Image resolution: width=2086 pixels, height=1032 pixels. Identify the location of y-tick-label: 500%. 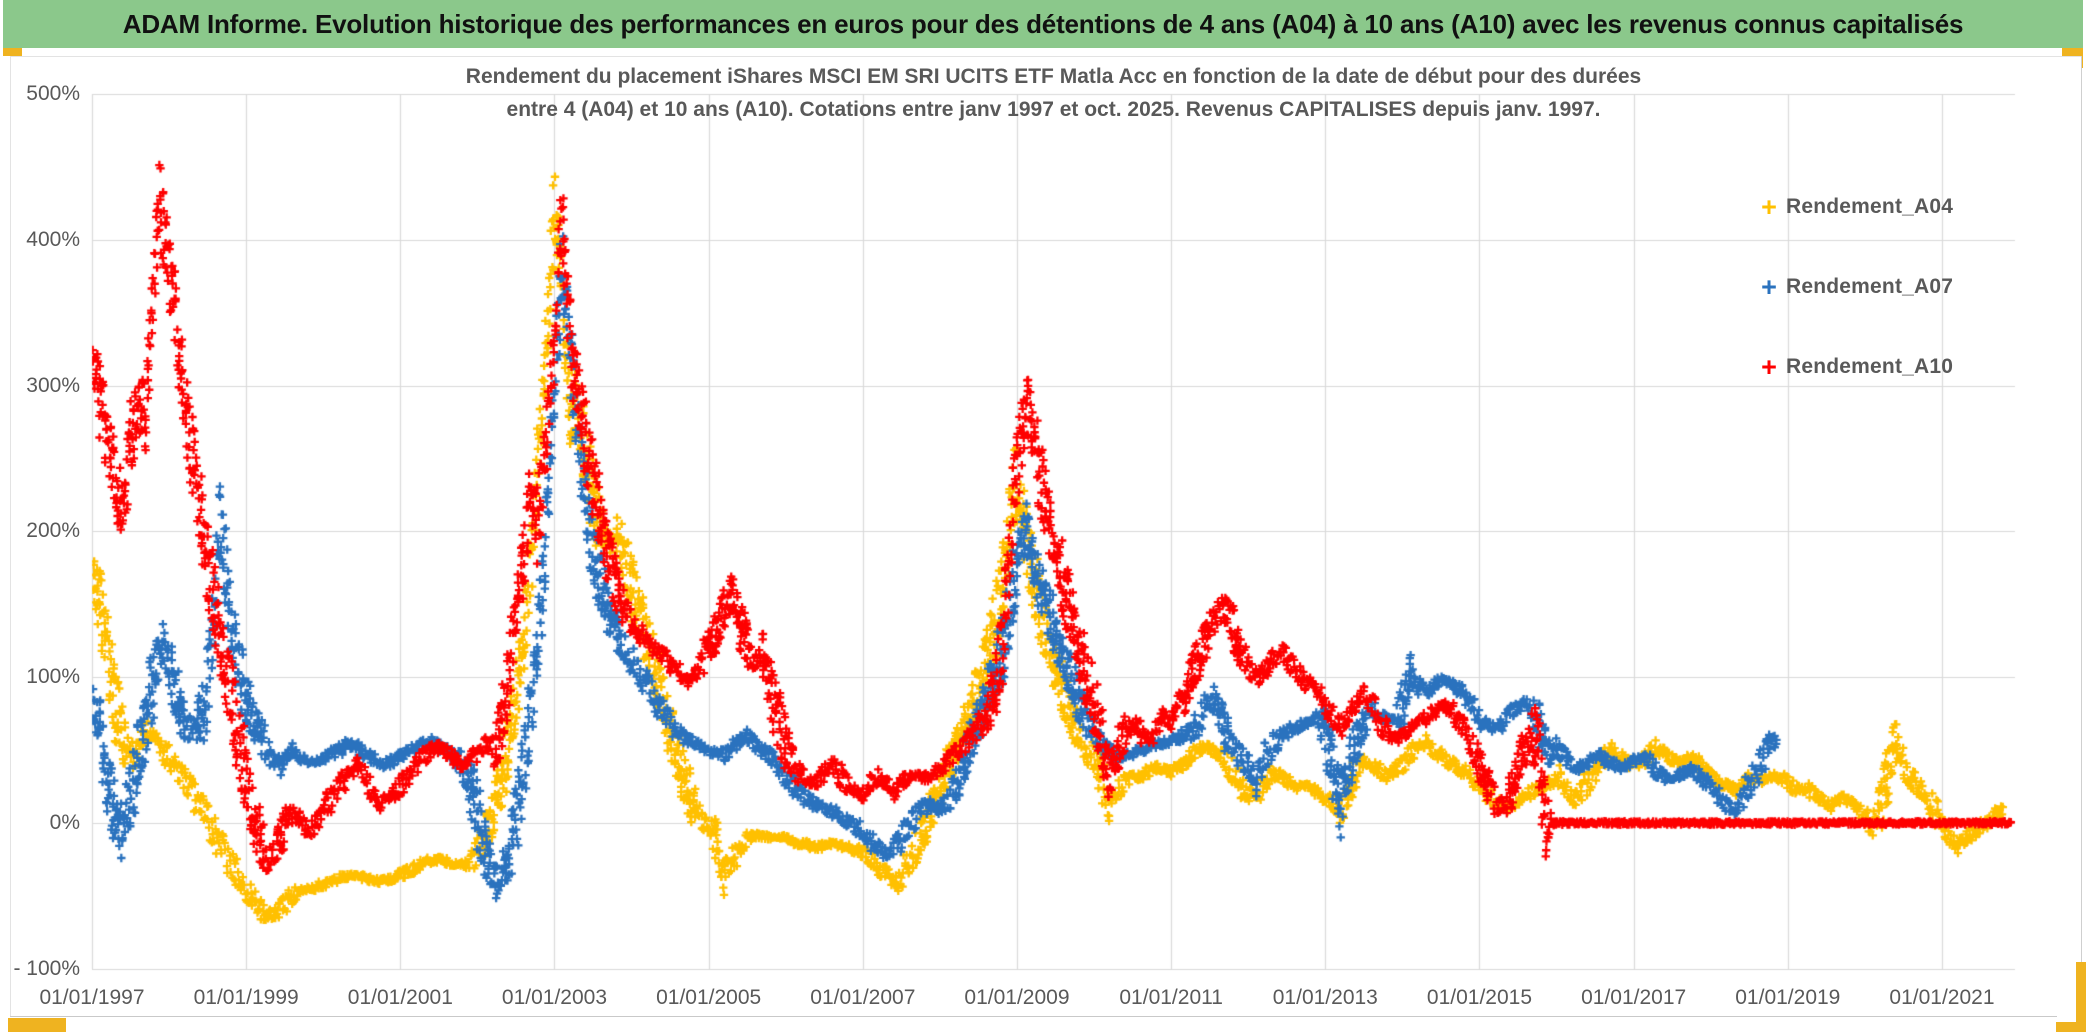
(53, 93).